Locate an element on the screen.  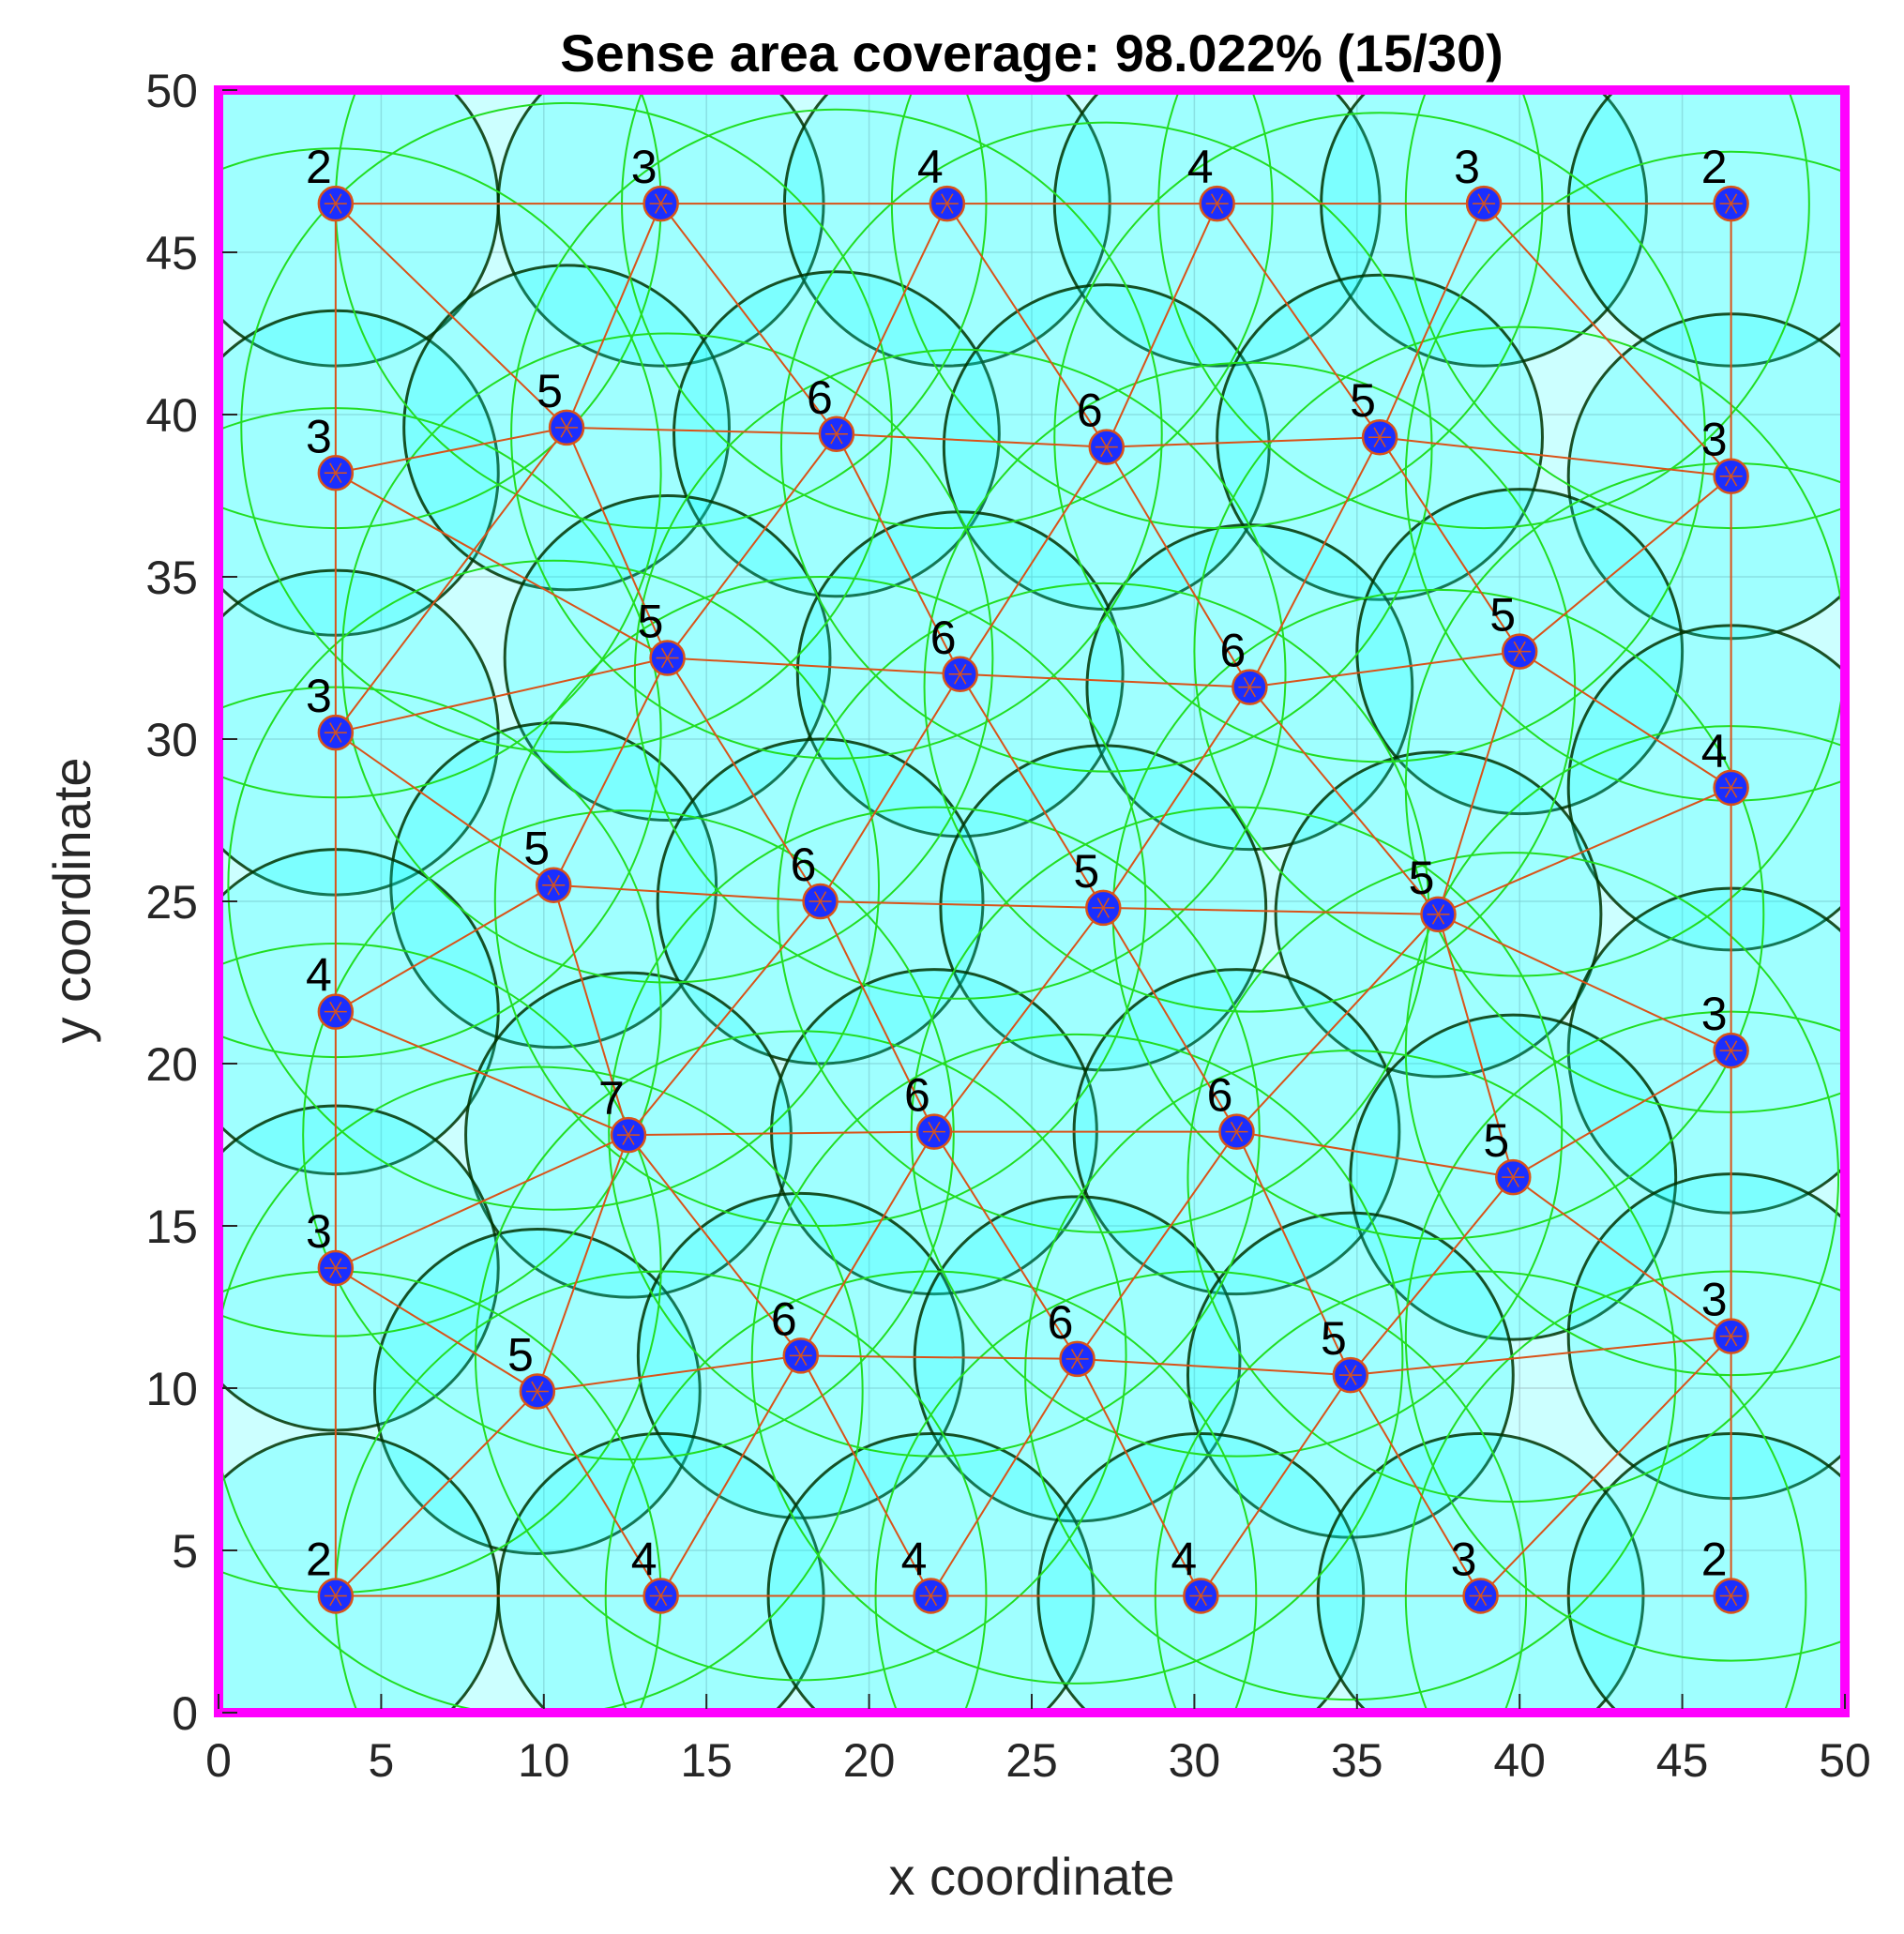
x-tick-label: 40 is located at coordinates (1519, 1760).